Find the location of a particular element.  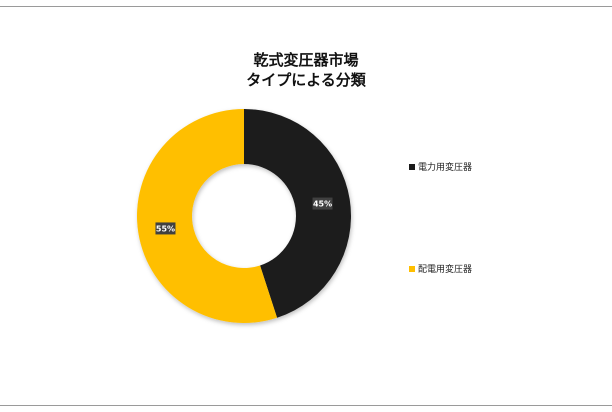

chart-subtitle: タイプによる分類 is located at coordinates (306, 80).